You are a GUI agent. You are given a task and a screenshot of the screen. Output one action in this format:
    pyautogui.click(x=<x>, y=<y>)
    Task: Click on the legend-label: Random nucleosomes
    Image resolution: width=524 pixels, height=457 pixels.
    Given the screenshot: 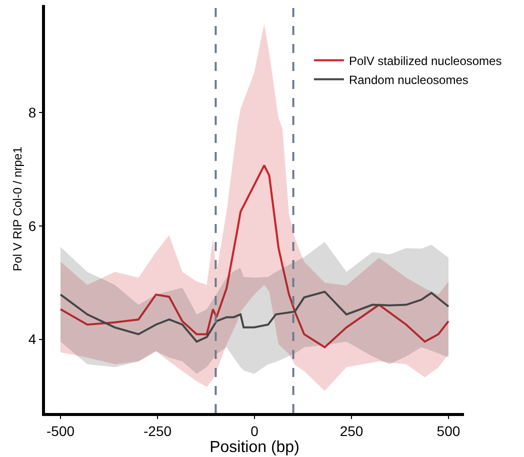 What is the action you would take?
    pyautogui.click(x=408, y=79)
    